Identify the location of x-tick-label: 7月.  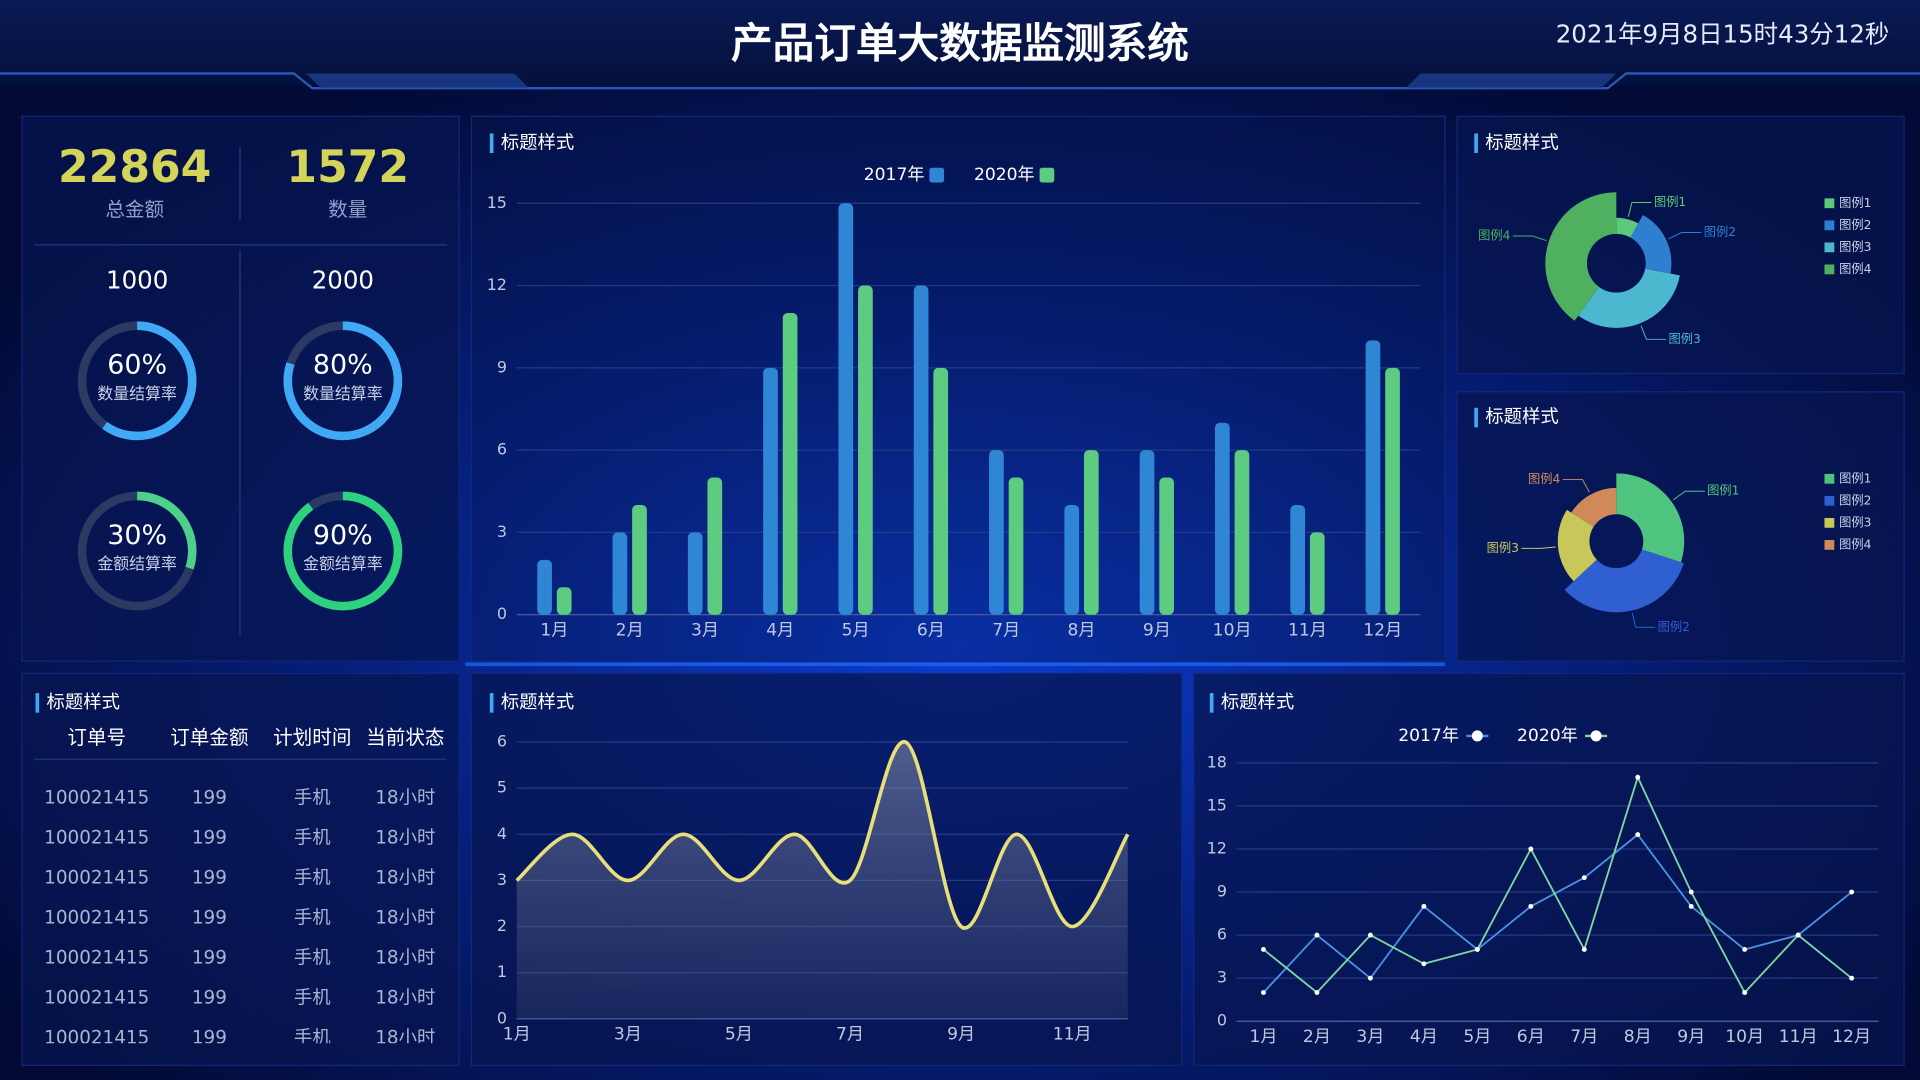
(850, 1035).